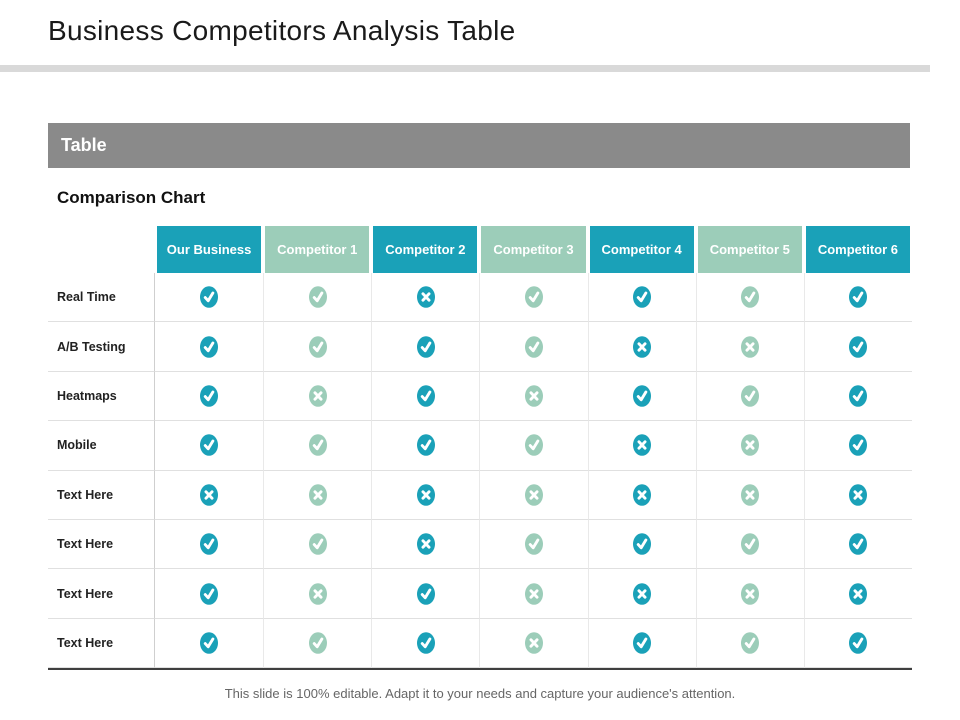  What do you see at coordinates (480, 643) in the screenshot?
I see `table-row-7: Text Here` at bounding box center [480, 643].